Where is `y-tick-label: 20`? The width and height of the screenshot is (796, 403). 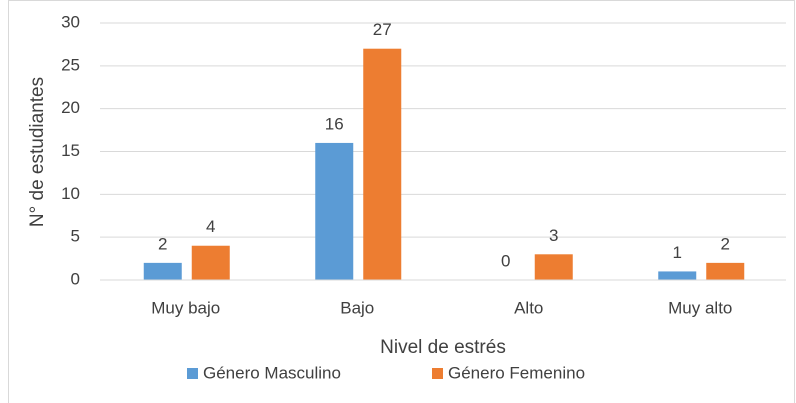 y-tick-label: 20 is located at coordinates (70, 107).